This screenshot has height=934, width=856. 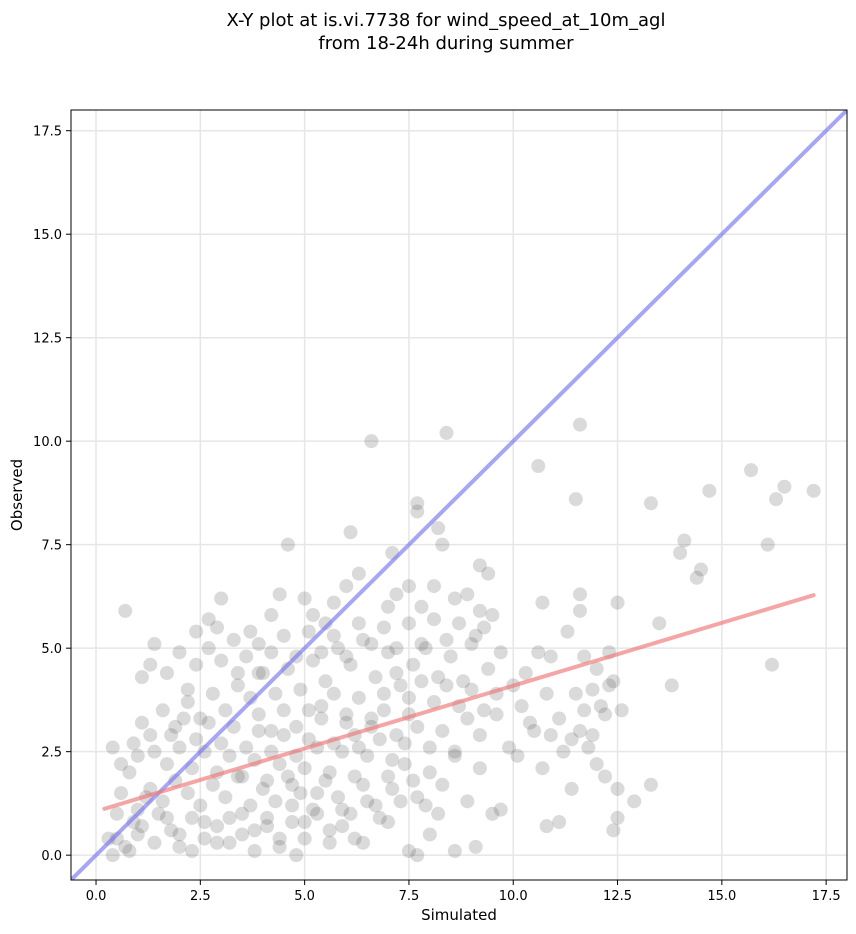 What do you see at coordinates (826, 896) in the screenshot?
I see `x-tick-label: 17.5` at bounding box center [826, 896].